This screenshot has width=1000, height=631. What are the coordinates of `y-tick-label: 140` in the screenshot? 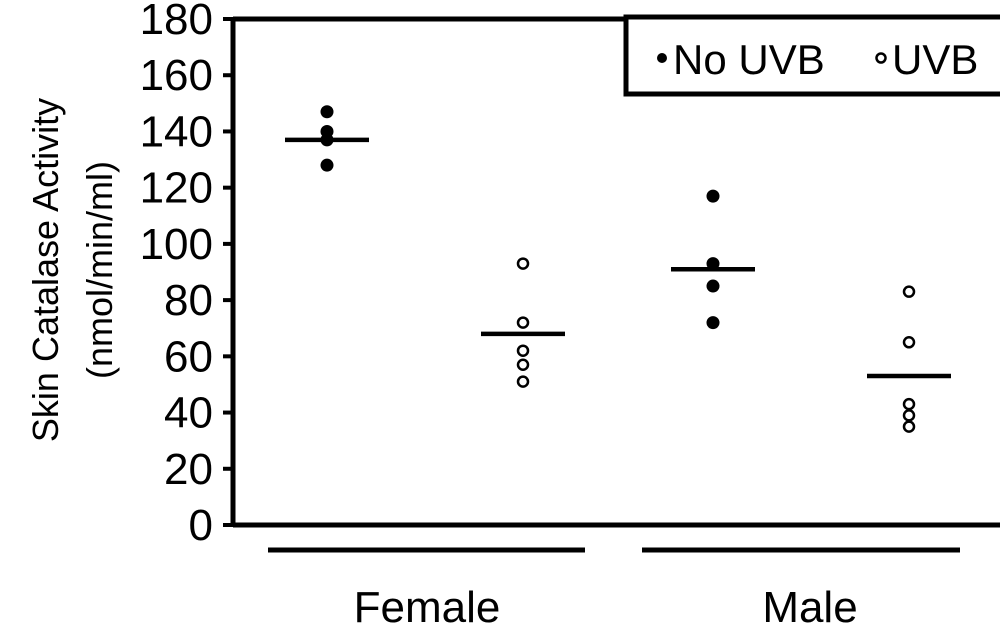 It's located at (176, 131).